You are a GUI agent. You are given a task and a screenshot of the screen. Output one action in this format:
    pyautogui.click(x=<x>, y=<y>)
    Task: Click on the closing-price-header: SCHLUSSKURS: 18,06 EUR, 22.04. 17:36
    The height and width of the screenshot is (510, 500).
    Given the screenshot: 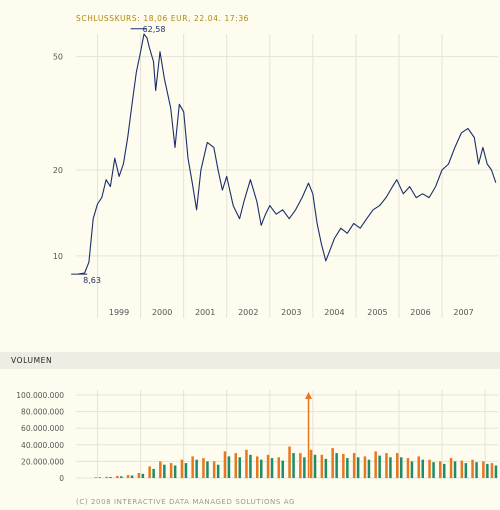 What is the action you would take?
    pyautogui.click(x=163, y=18)
    